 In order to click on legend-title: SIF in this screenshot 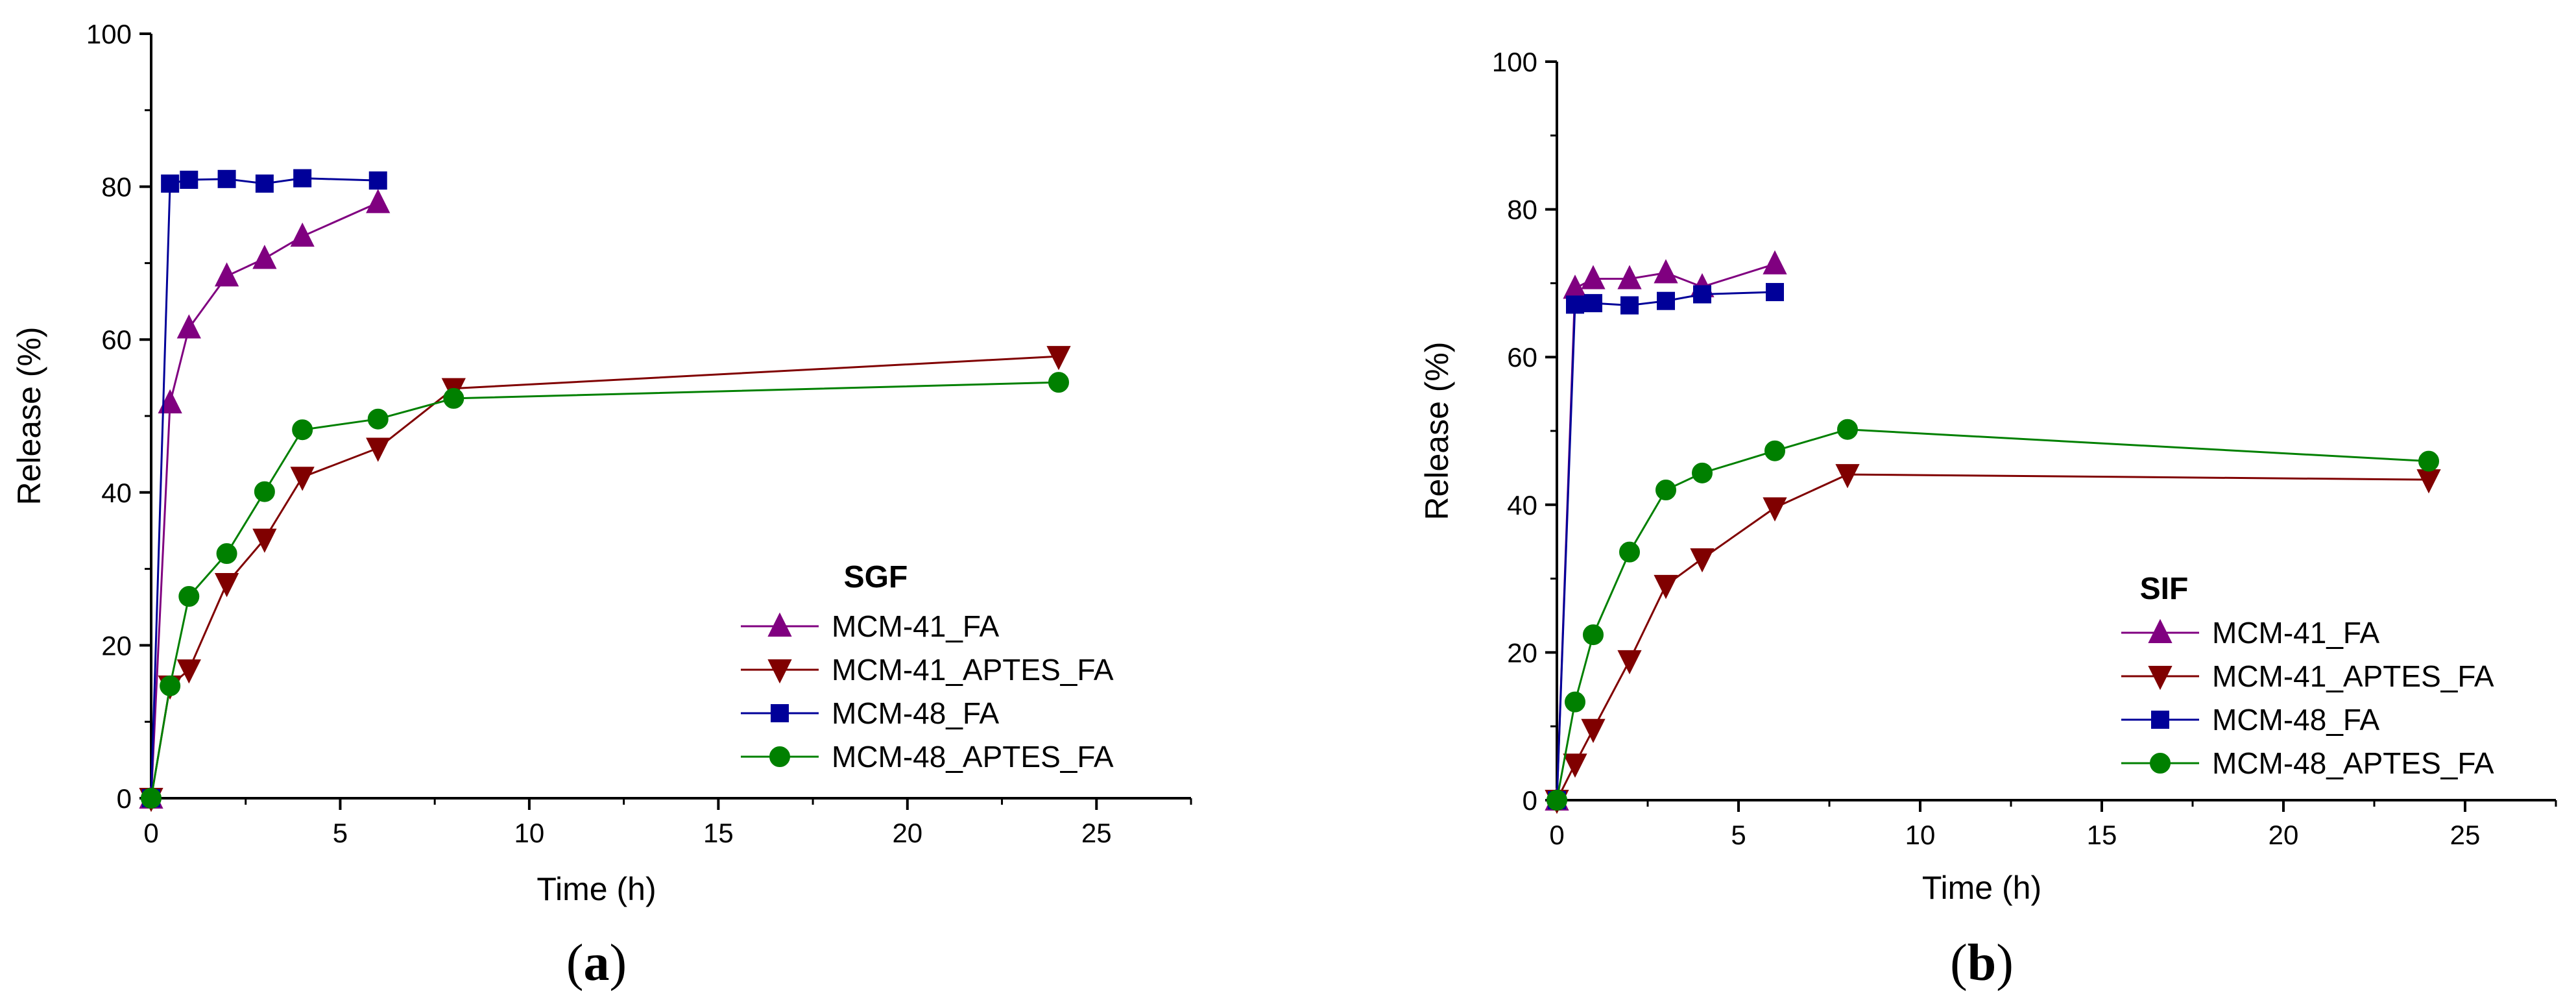, I will do `click(2164, 589)`.